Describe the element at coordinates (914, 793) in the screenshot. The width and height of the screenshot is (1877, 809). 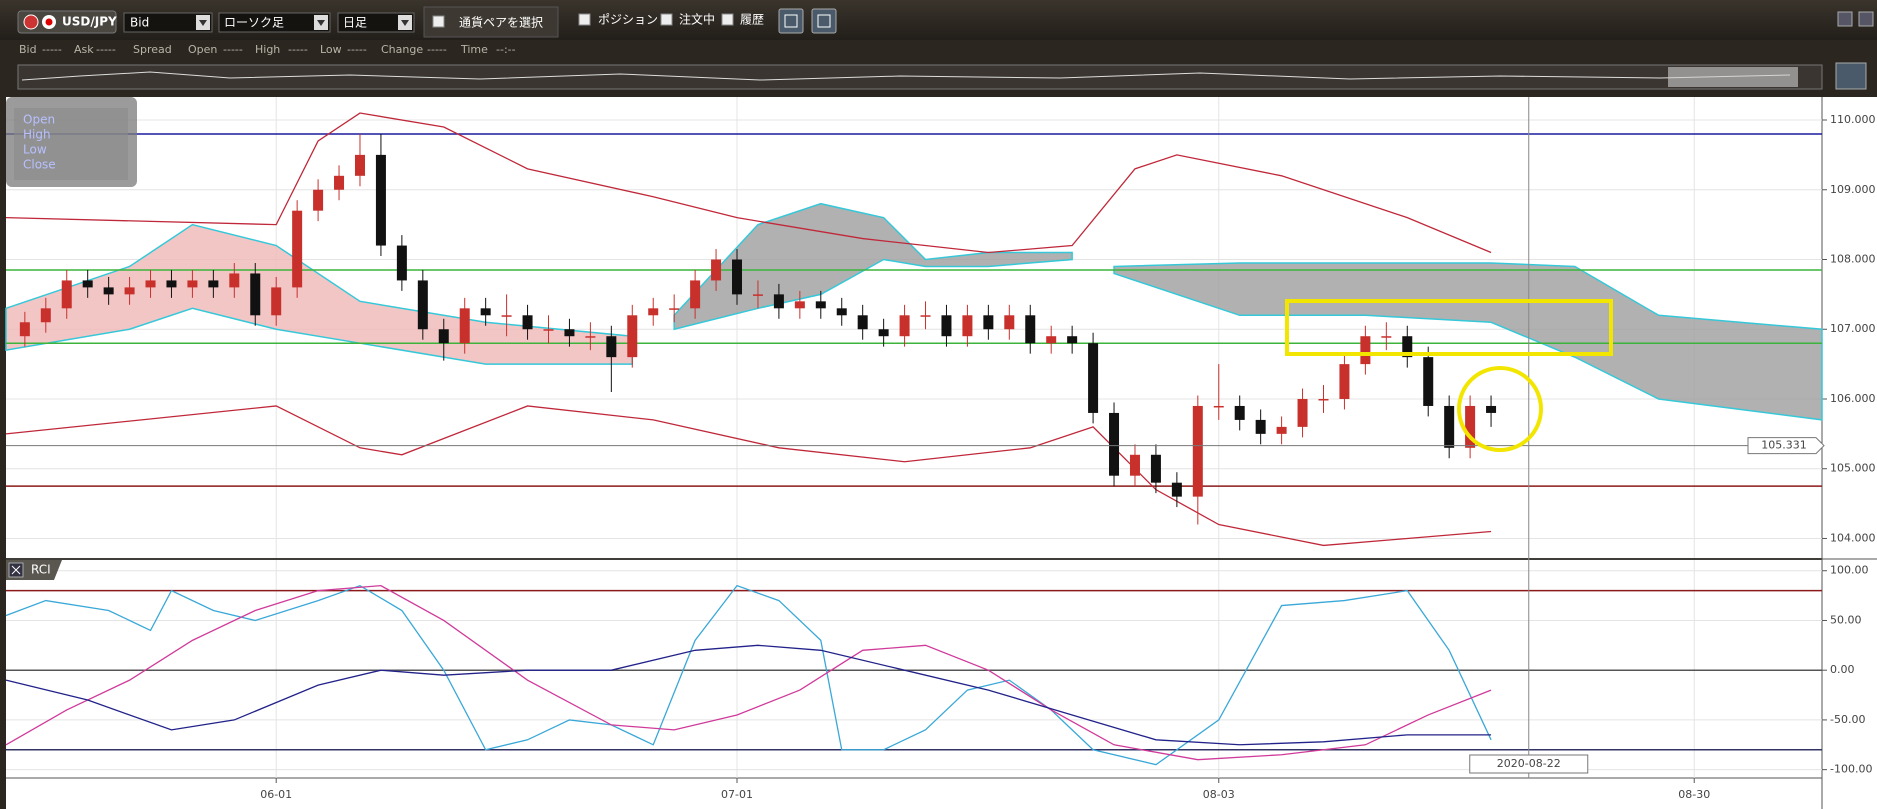
I see `date-axis` at that location.